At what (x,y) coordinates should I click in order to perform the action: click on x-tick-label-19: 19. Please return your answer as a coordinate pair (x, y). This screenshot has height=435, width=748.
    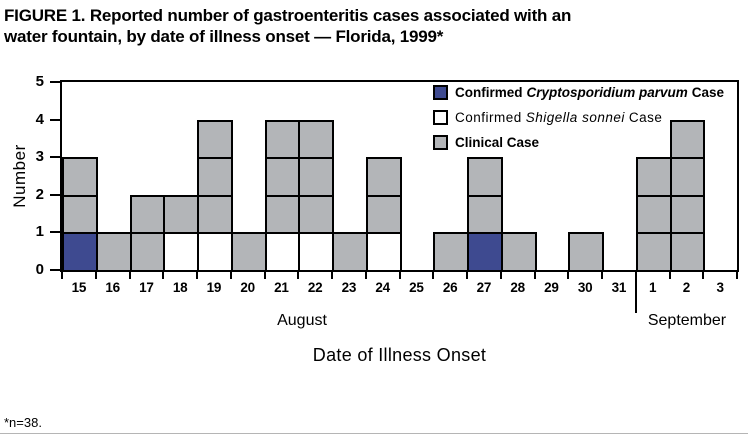
    Looking at the image, I should click on (214, 287).